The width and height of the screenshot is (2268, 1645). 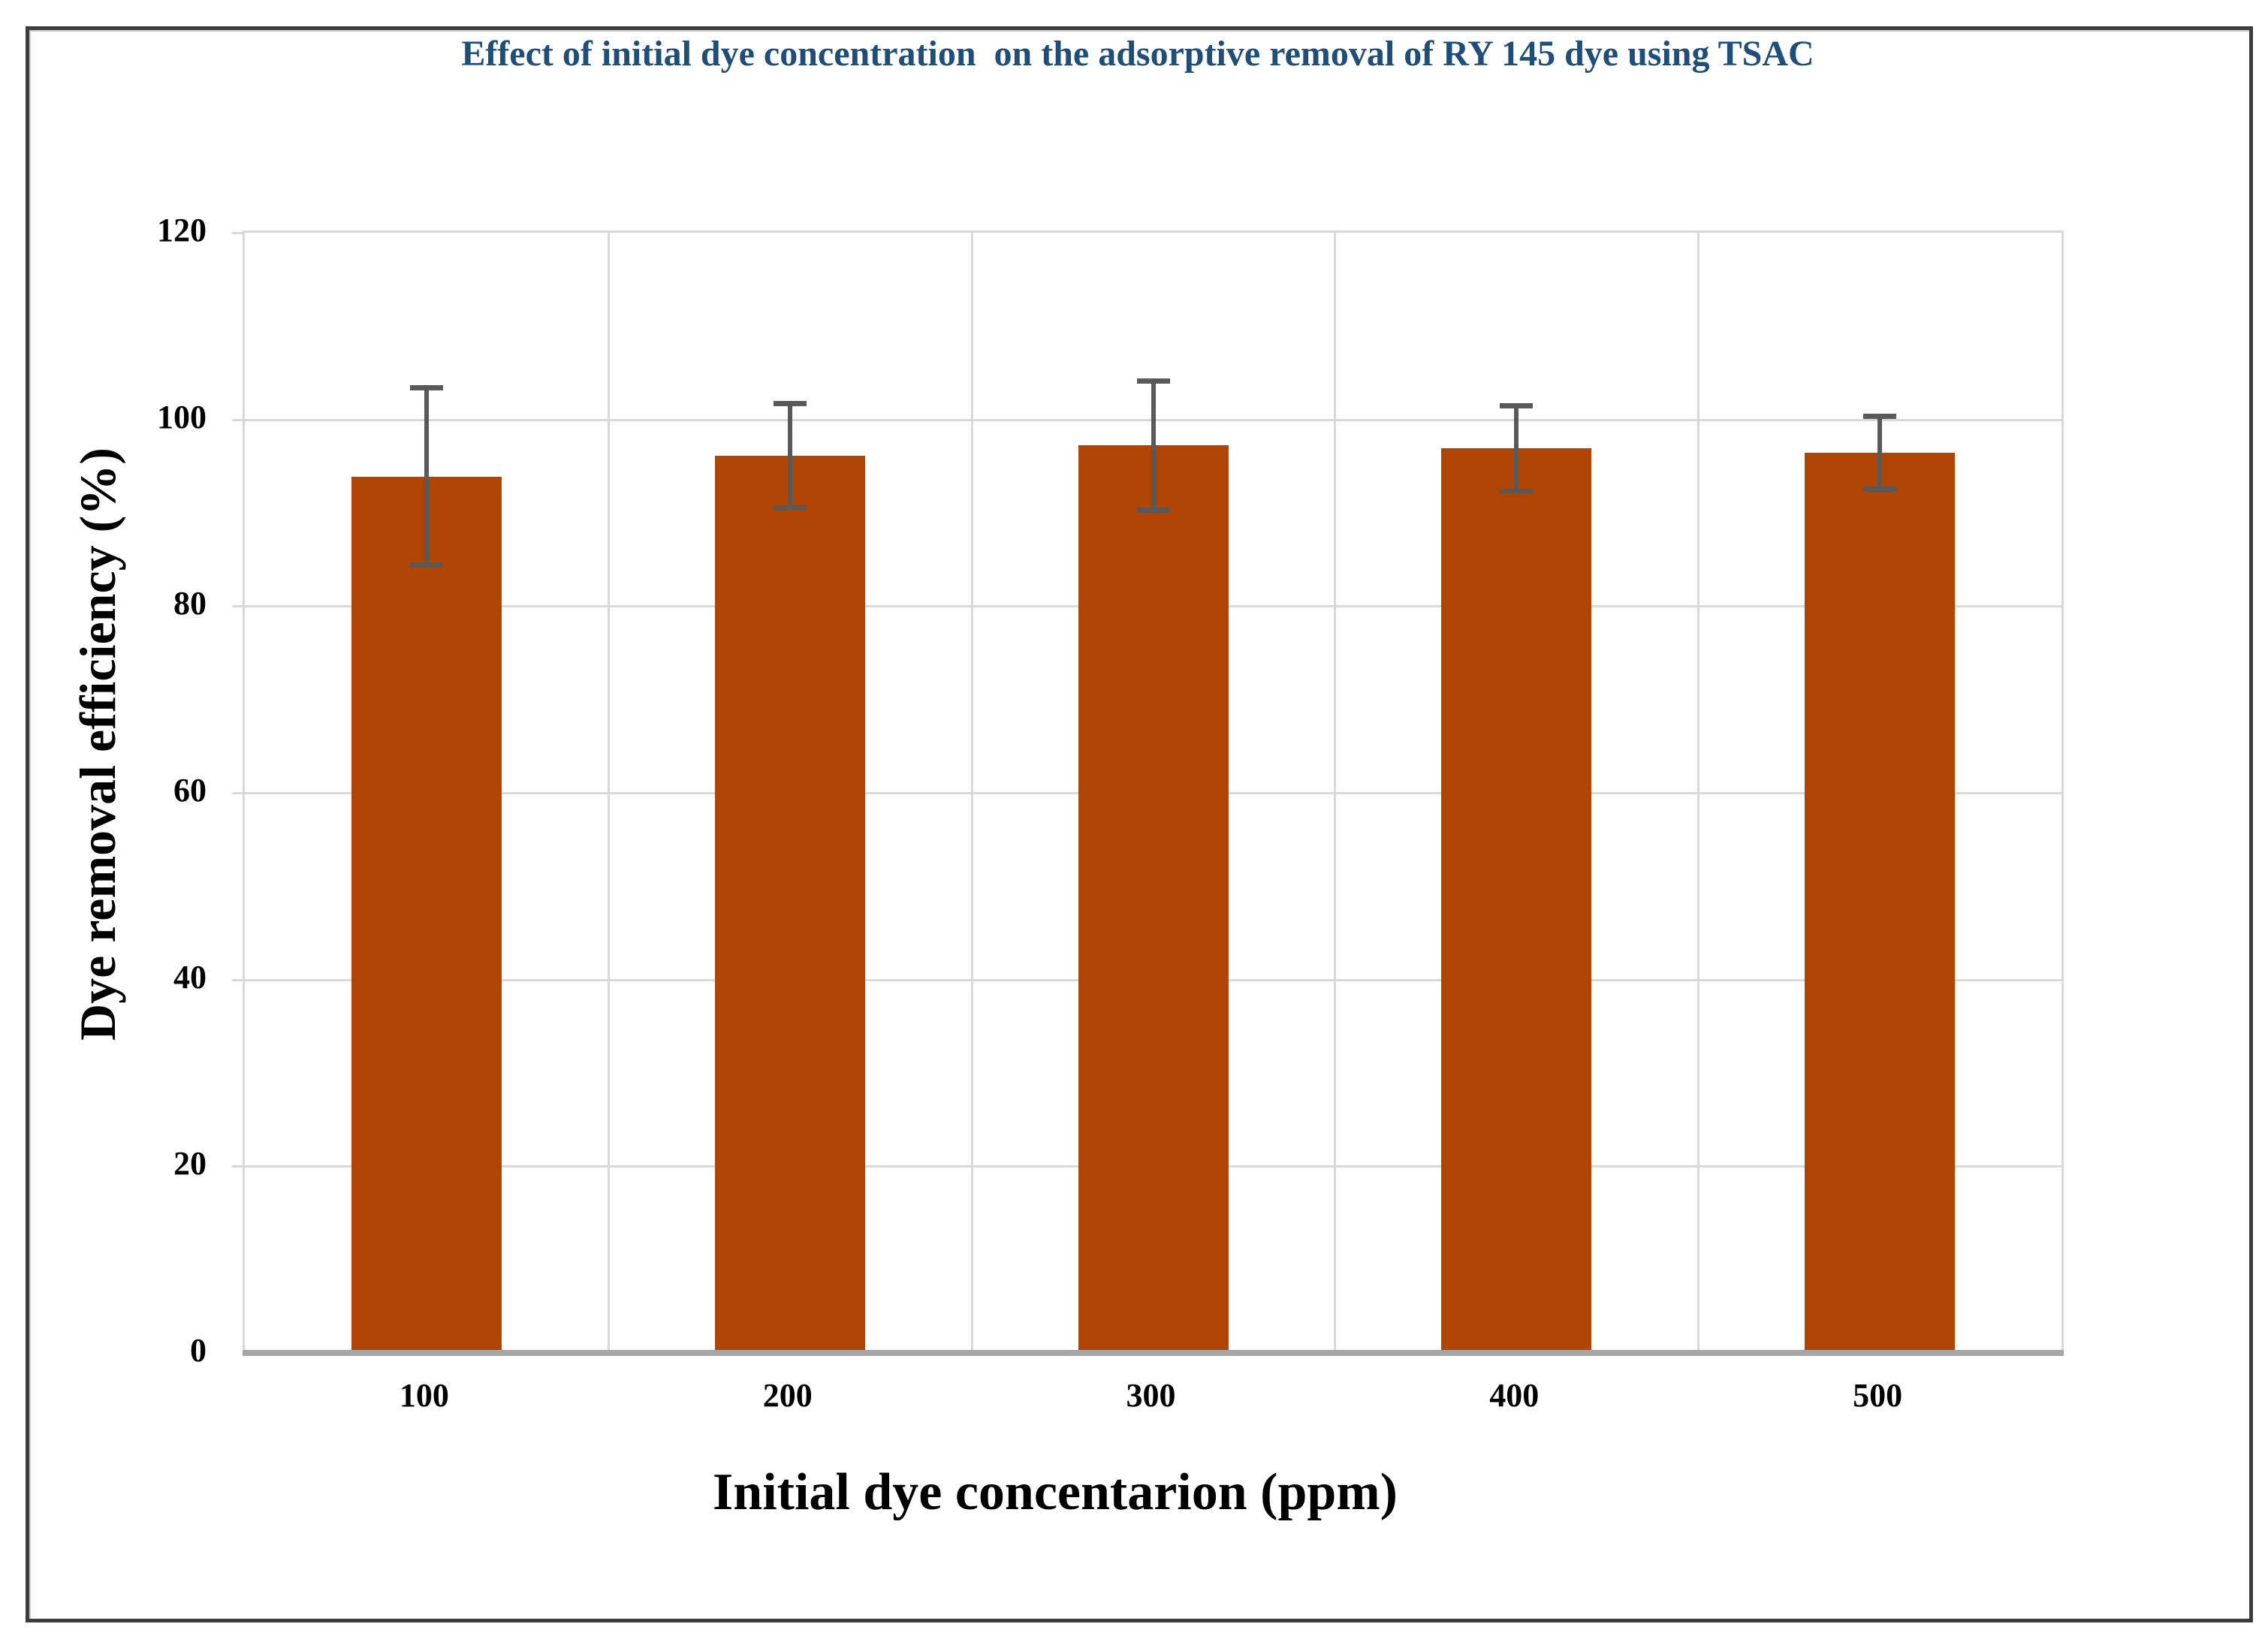 I want to click on x-tick-label: 300, so click(x=1151, y=1395).